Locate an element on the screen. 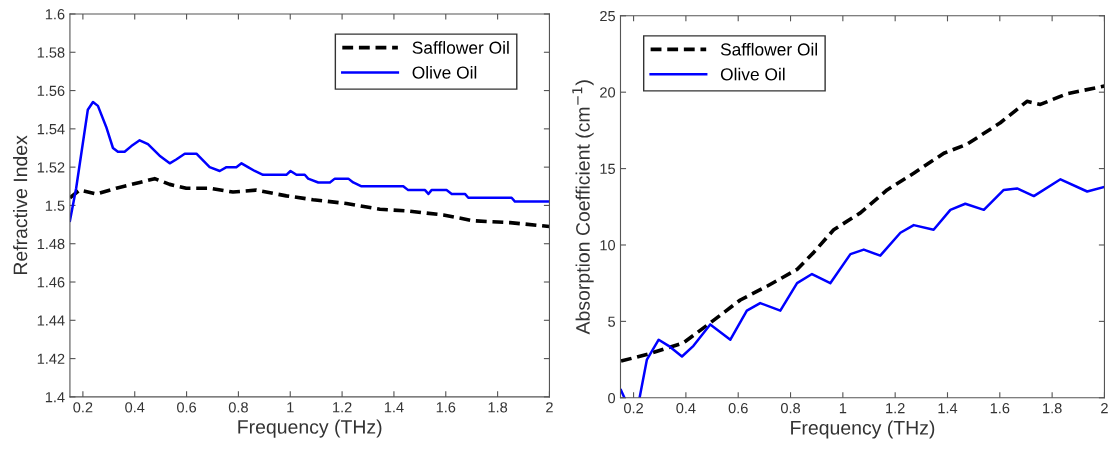 The height and width of the screenshot is (451, 1110). y-tick-label: 1.44 is located at coordinates (51, 320).